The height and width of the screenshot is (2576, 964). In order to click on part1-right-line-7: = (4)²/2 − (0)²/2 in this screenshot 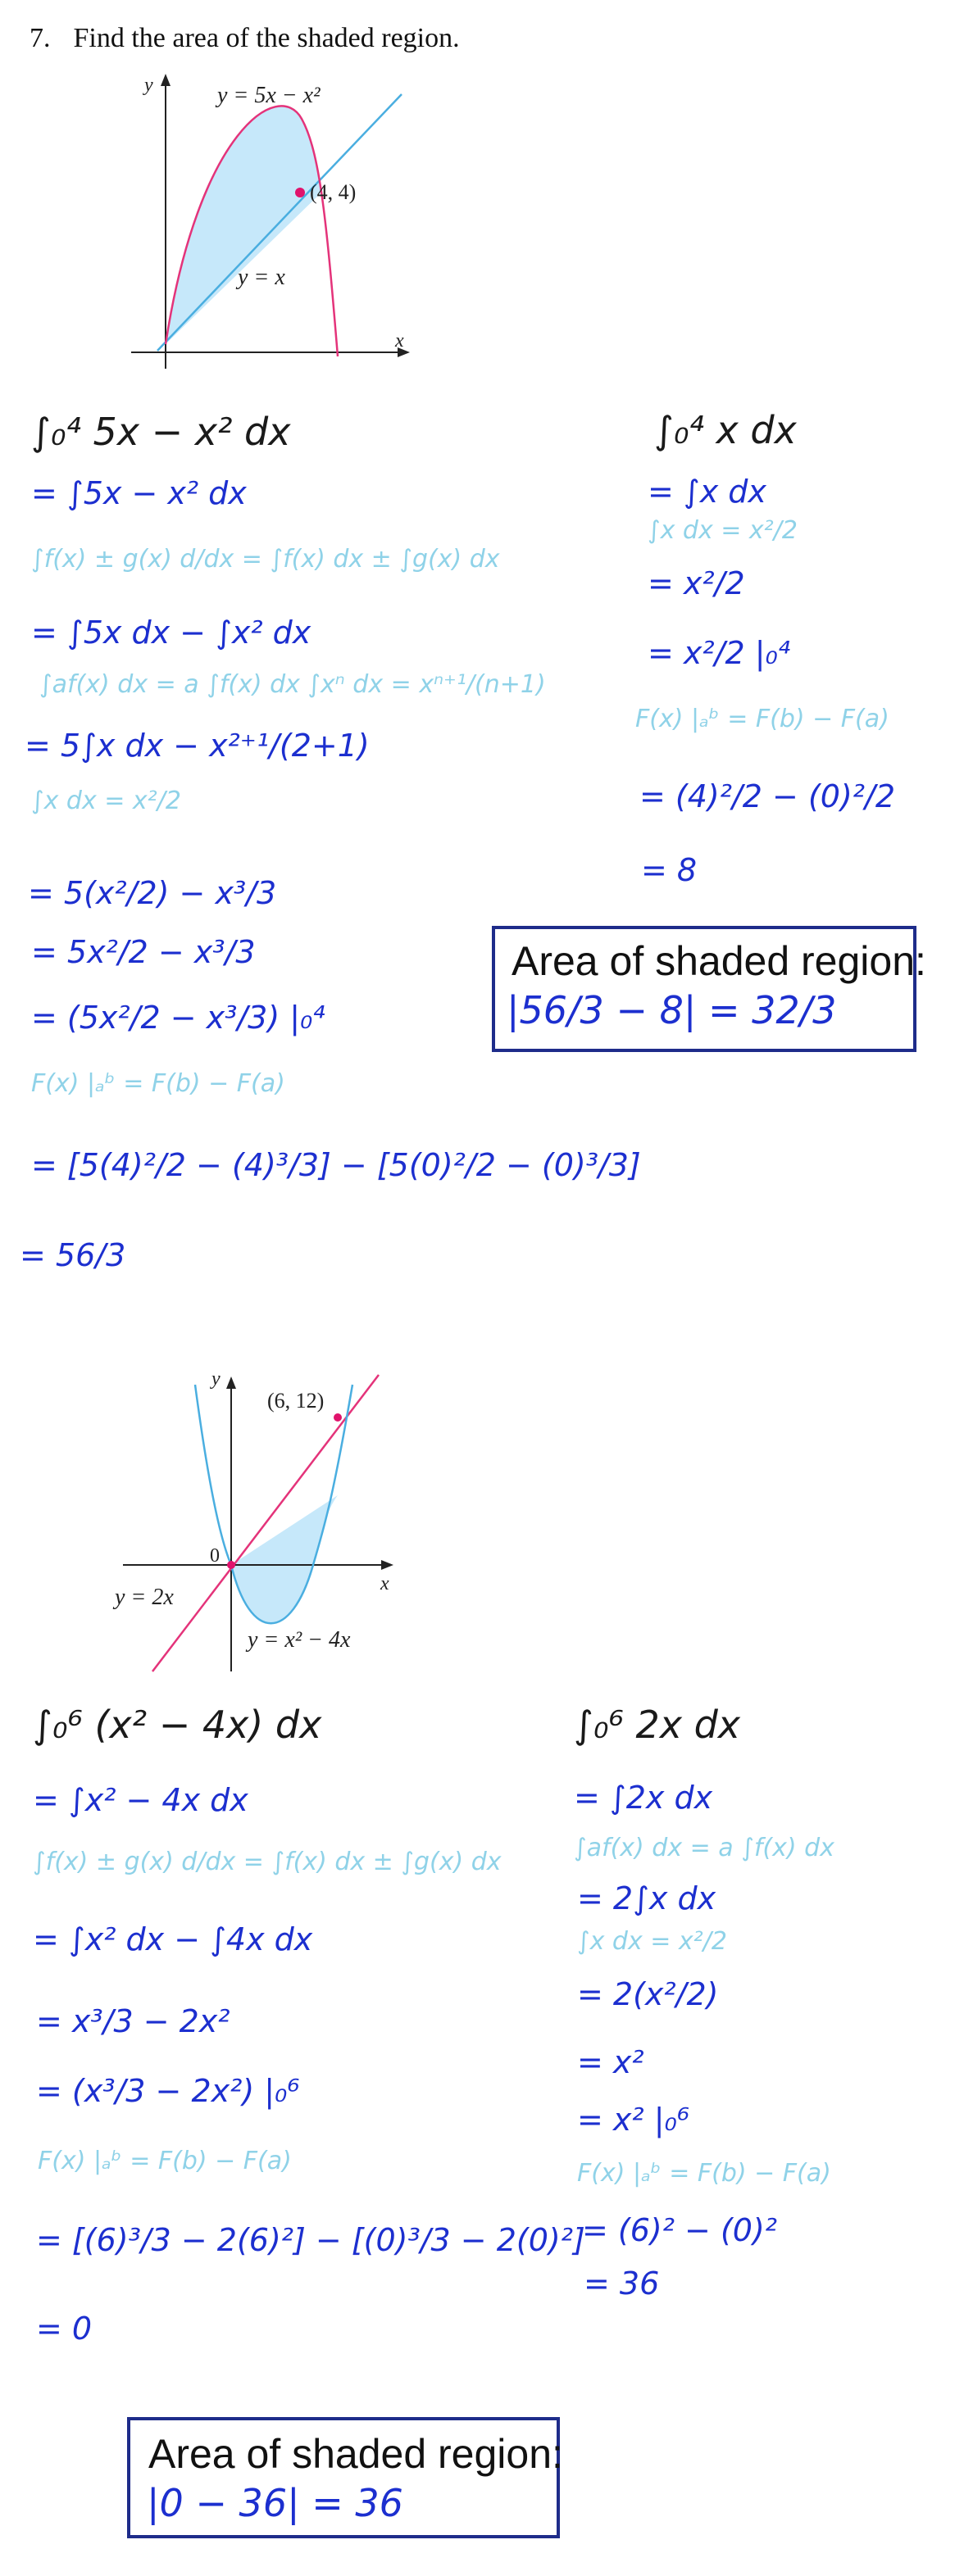, I will do `click(767, 796)`.